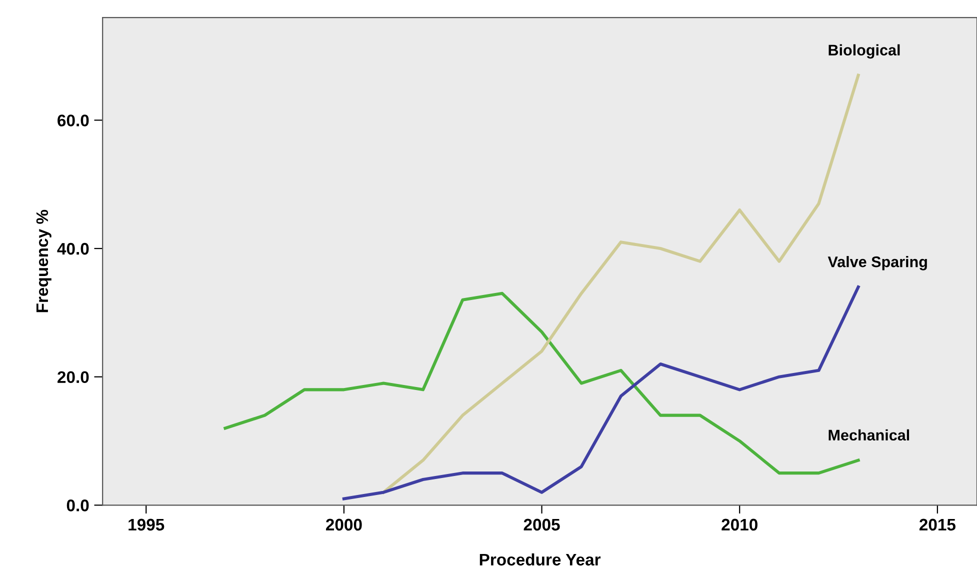 The height and width of the screenshot is (584, 977). What do you see at coordinates (44, 261) in the screenshot?
I see `y-axis-title: Frequency %` at bounding box center [44, 261].